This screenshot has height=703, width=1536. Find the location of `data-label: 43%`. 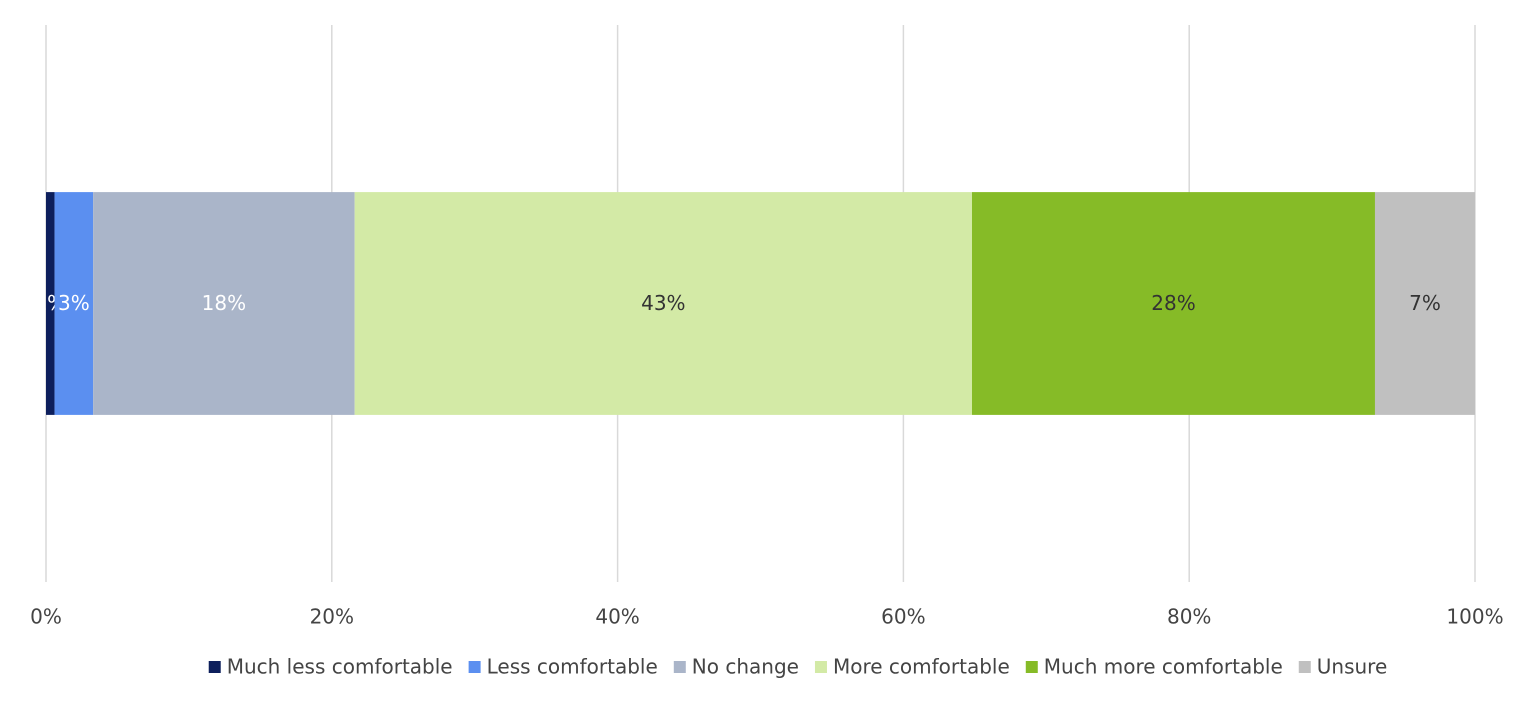

data-label: 43% is located at coordinates (663, 303).